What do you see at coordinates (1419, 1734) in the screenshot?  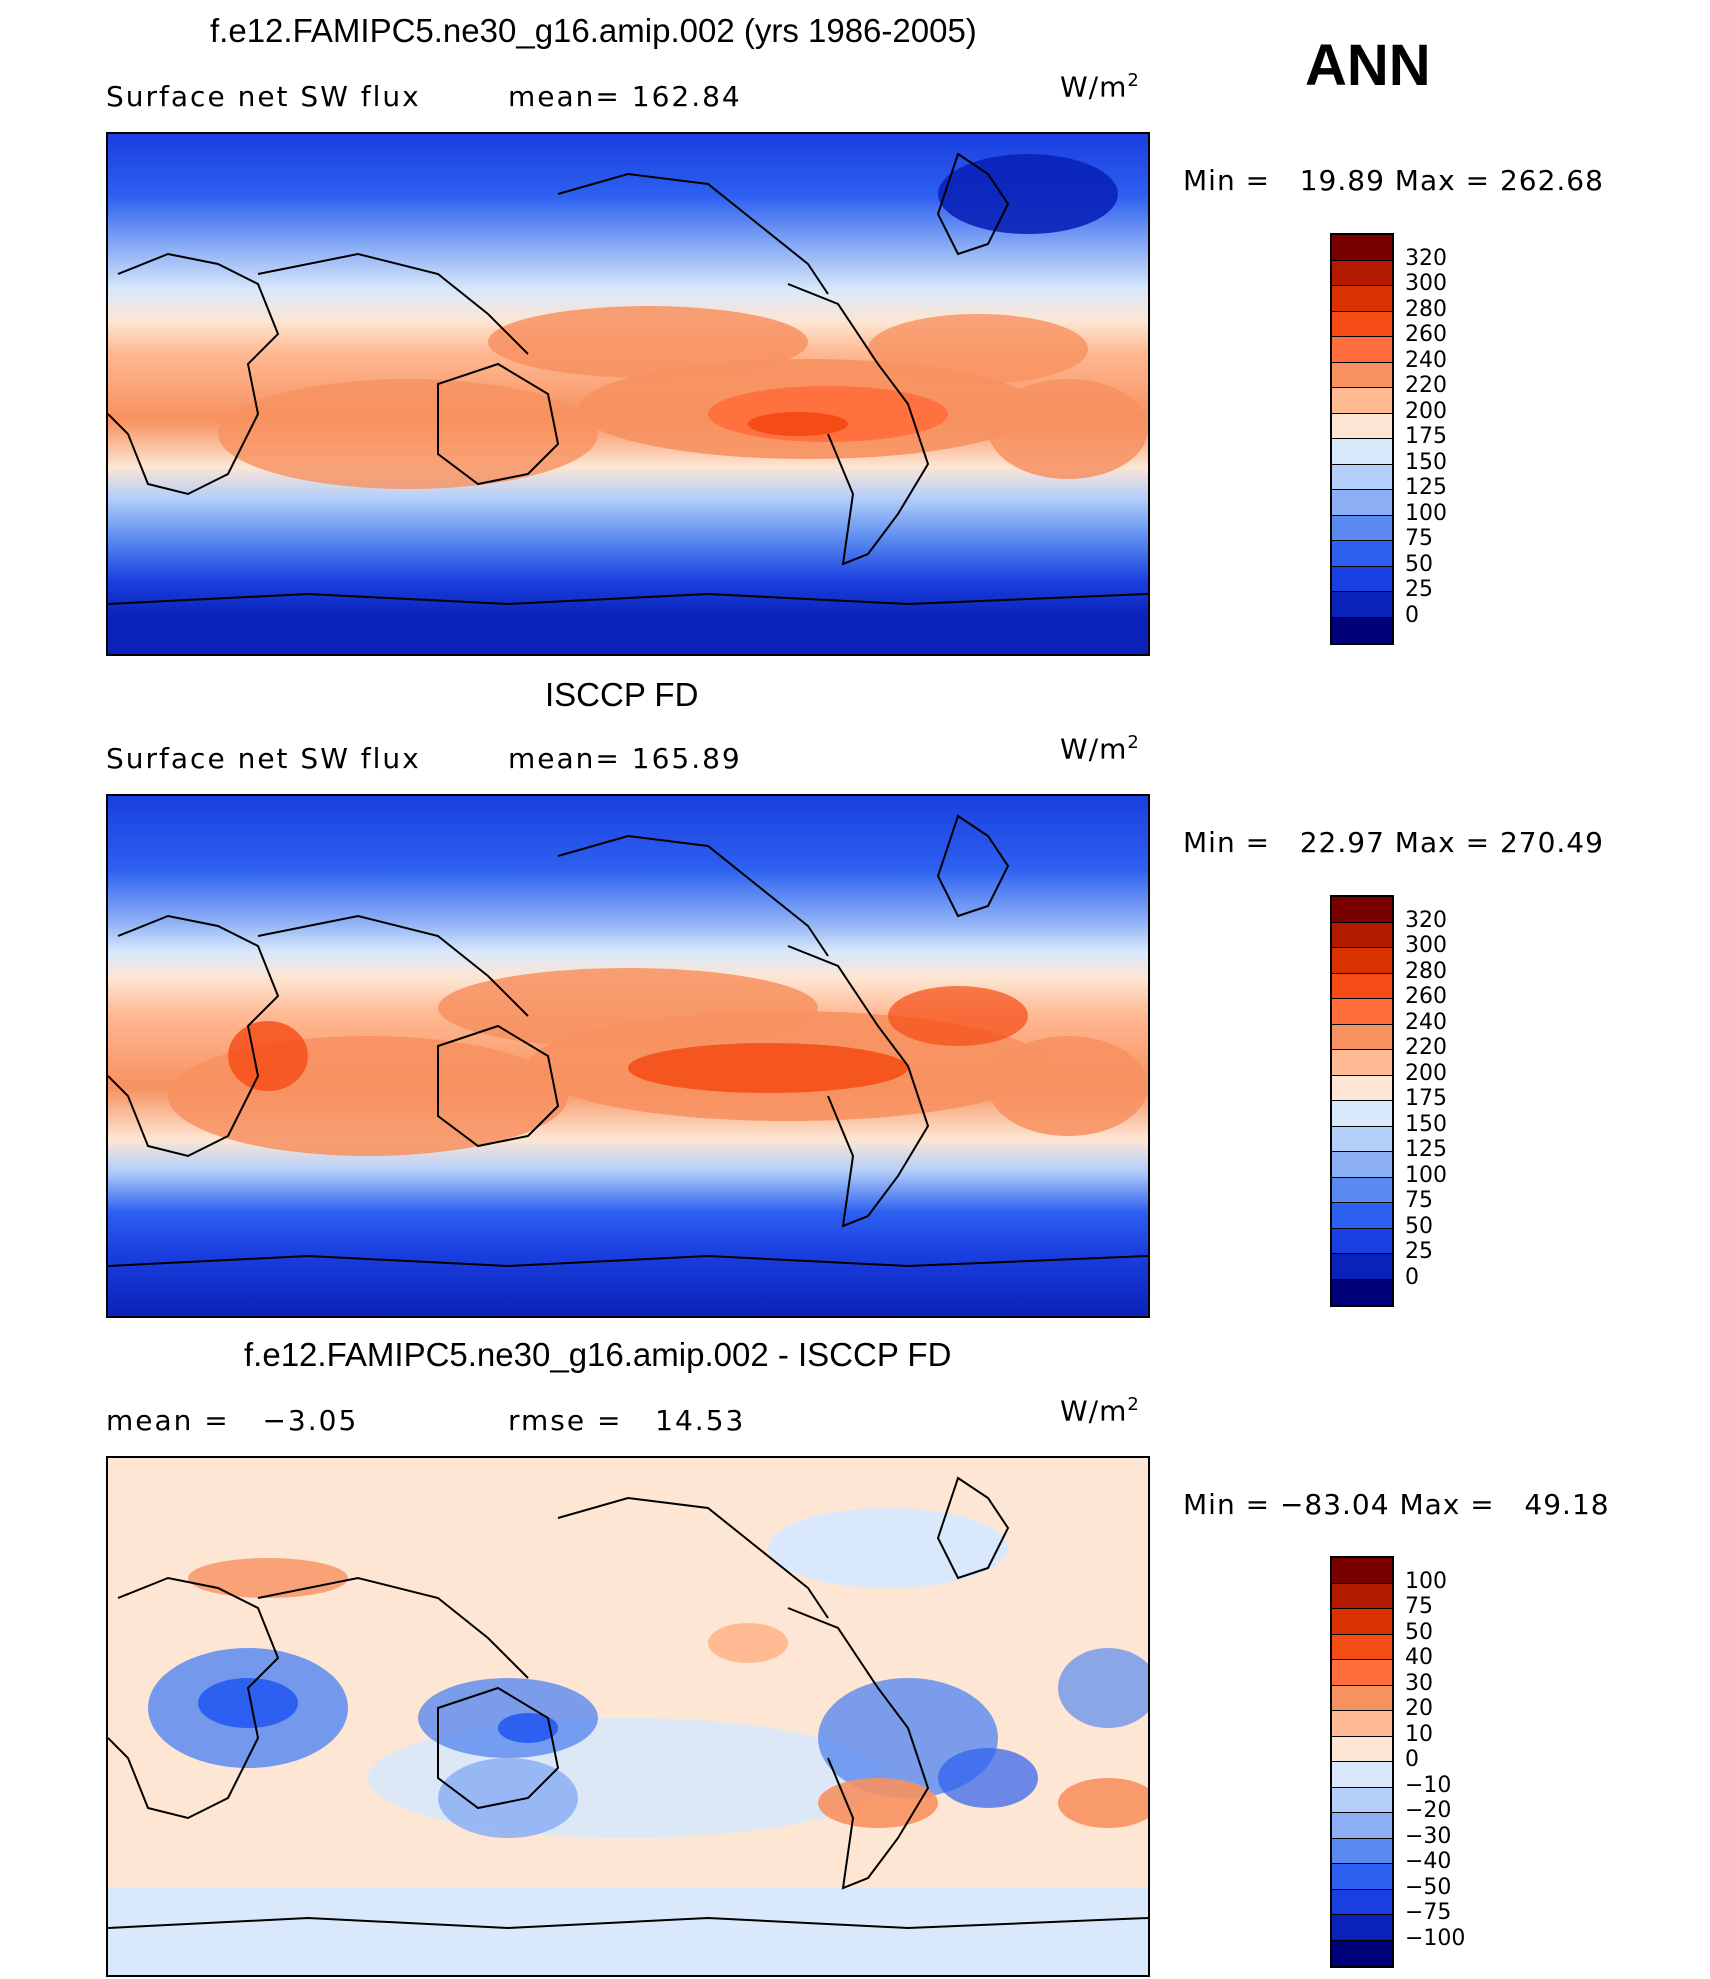 I see `colorbar-tick-label: 10` at bounding box center [1419, 1734].